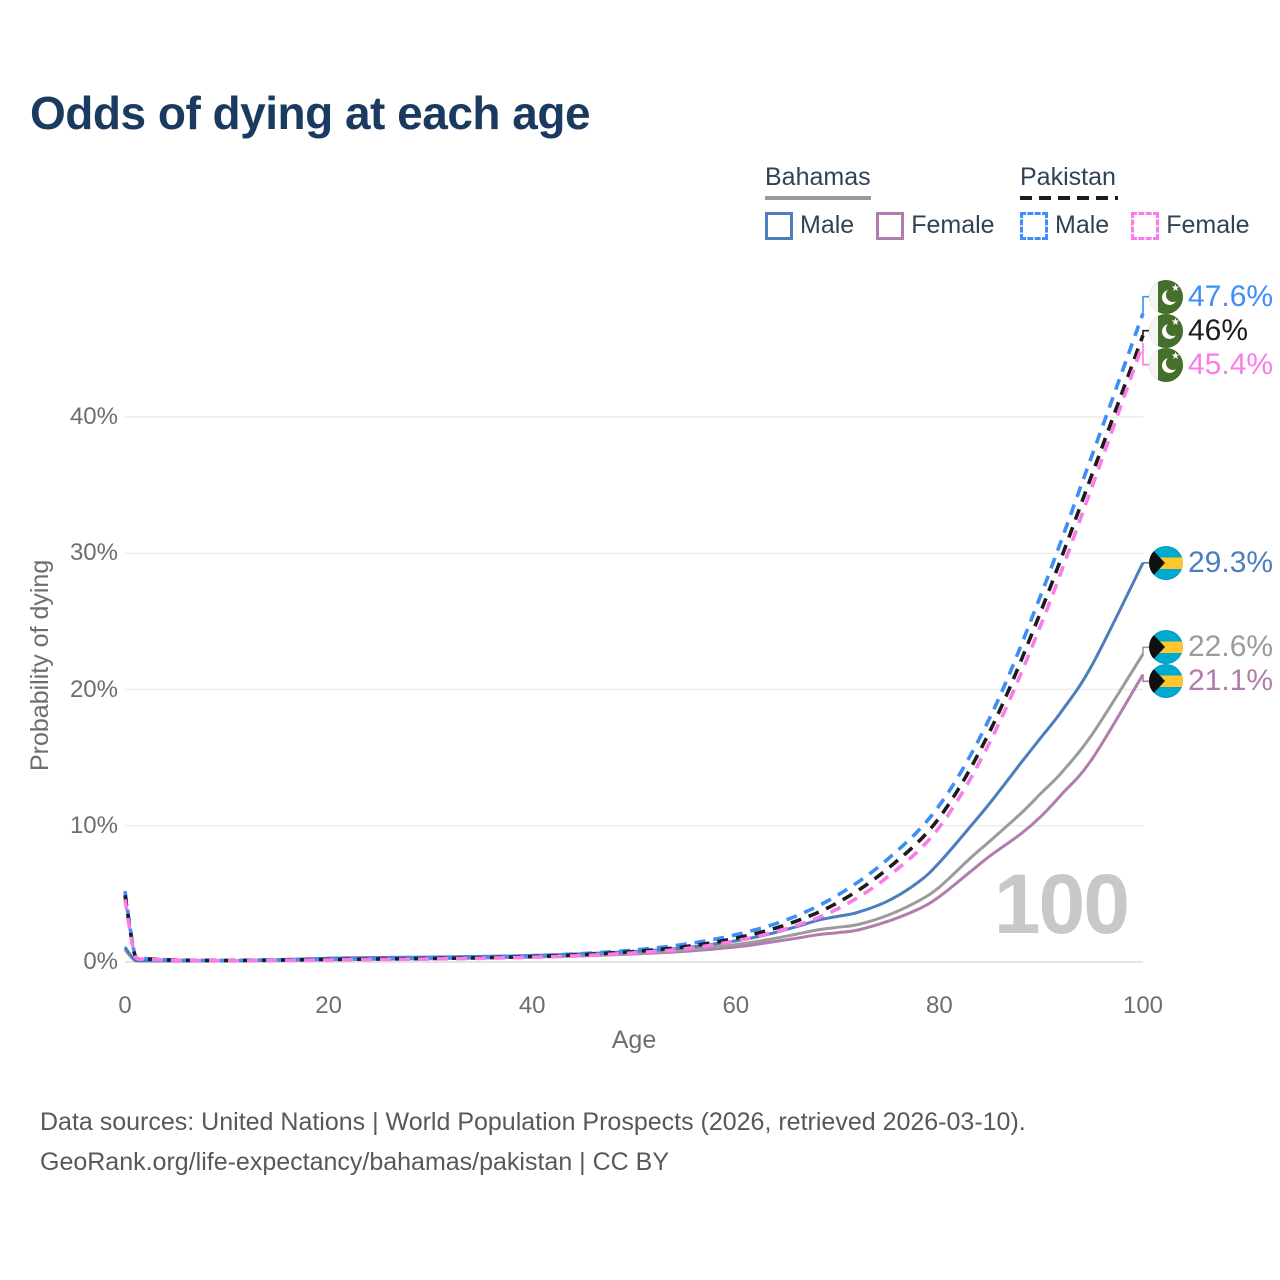 The width and height of the screenshot is (1280, 1280). What do you see at coordinates (93, 825) in the screenshot?
I see `y-tick-label: 10%` at bounding box center [93, 825].